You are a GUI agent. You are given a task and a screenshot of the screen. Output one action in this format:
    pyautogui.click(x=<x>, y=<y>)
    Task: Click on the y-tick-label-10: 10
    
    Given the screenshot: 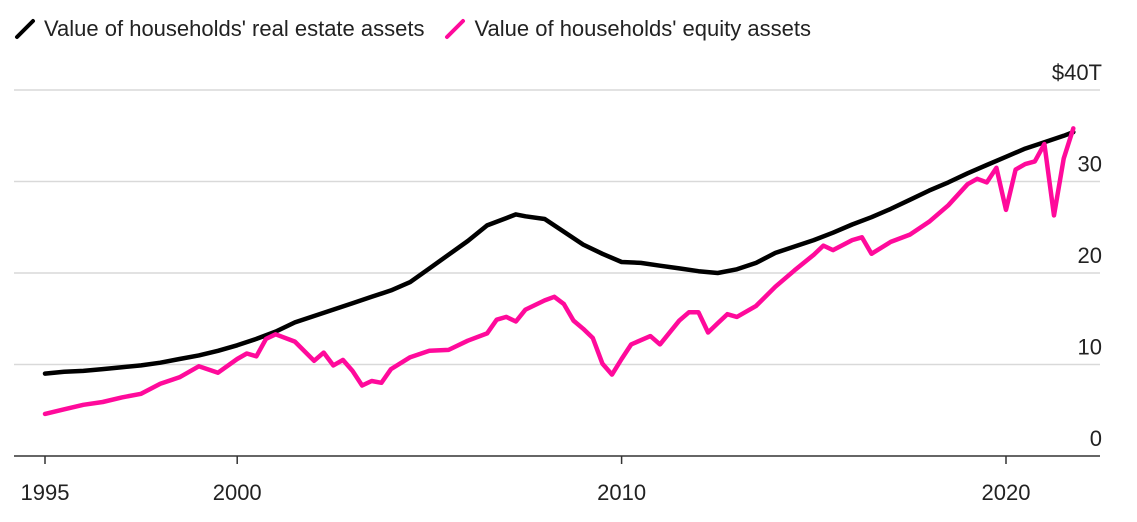 What is the action you would take?
    pyautogui.click(x=1090, y=347)
    